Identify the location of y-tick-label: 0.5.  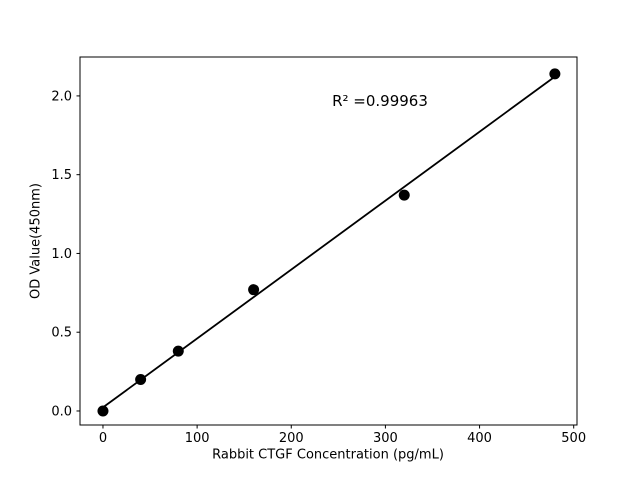
(61, 333).